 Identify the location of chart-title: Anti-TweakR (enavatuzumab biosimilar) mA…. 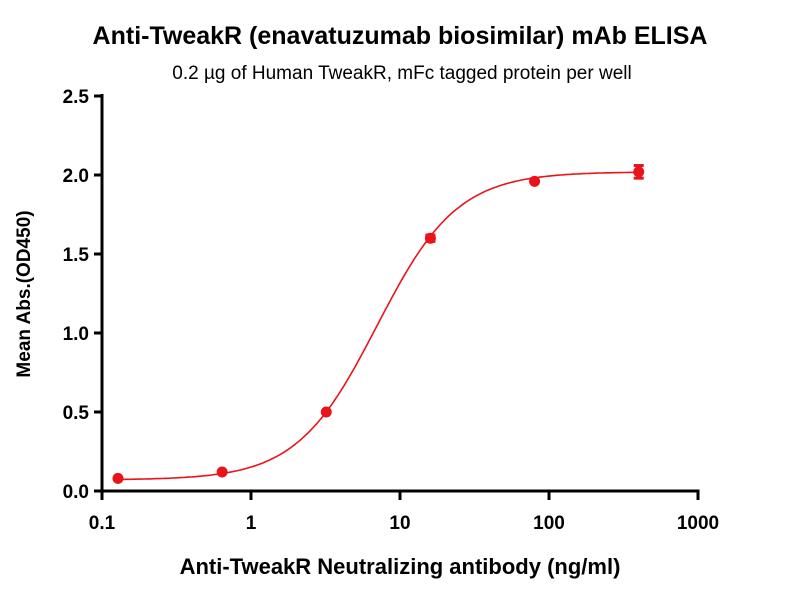
(400, 36).